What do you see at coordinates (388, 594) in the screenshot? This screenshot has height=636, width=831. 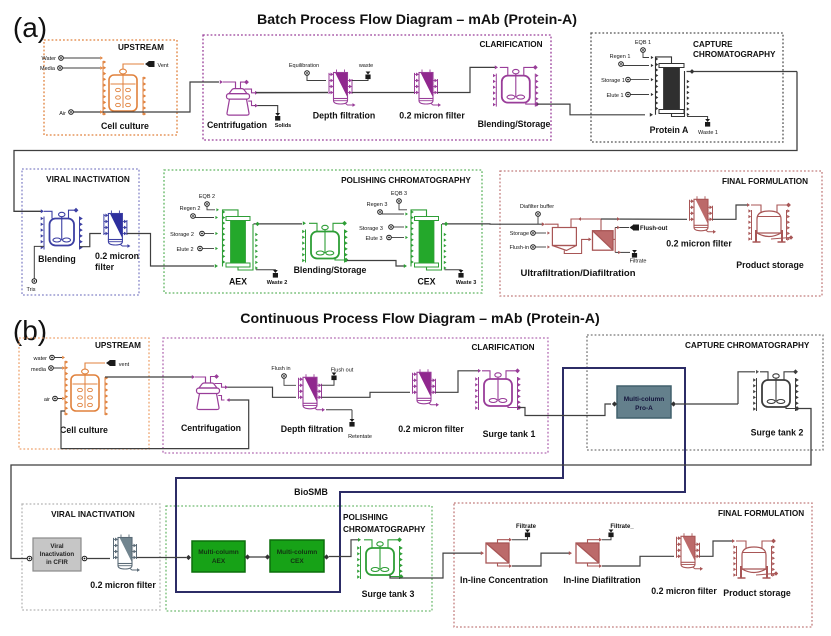 I see `svg-text: Surge tank 3` at bounding box center [388, 594].